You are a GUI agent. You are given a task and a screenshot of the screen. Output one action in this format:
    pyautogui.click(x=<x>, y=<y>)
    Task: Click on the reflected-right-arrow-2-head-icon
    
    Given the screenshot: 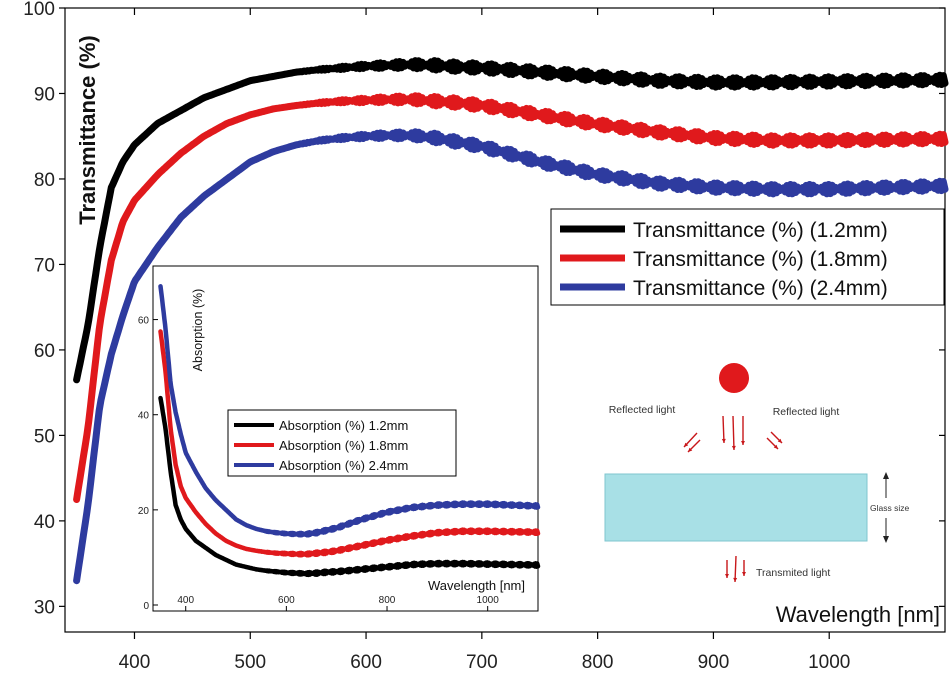 What is the action you would take?
    pyautogui.click(x=775, y=446)
    